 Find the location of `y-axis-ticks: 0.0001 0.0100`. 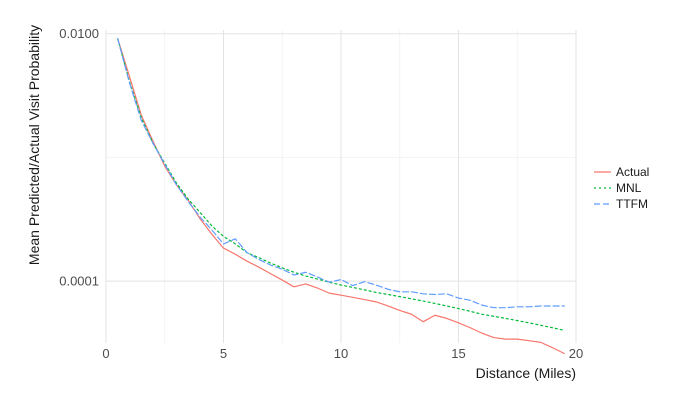

y-axis-ticks: 0.0001 0.0100 is located at coordinates (79, 157).